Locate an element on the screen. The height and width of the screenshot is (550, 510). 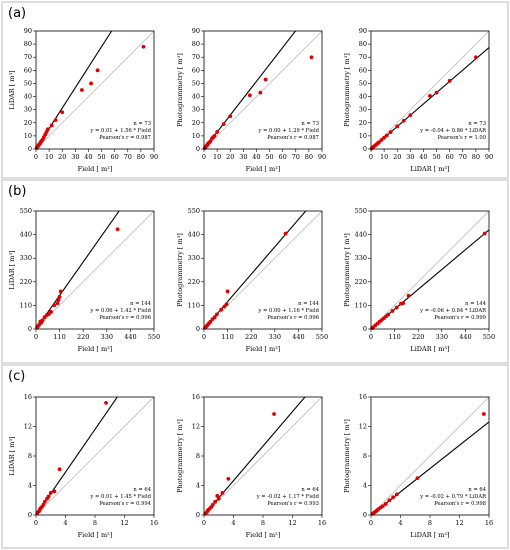
y-tick-label: 70 is located at coordinates (28, 57).